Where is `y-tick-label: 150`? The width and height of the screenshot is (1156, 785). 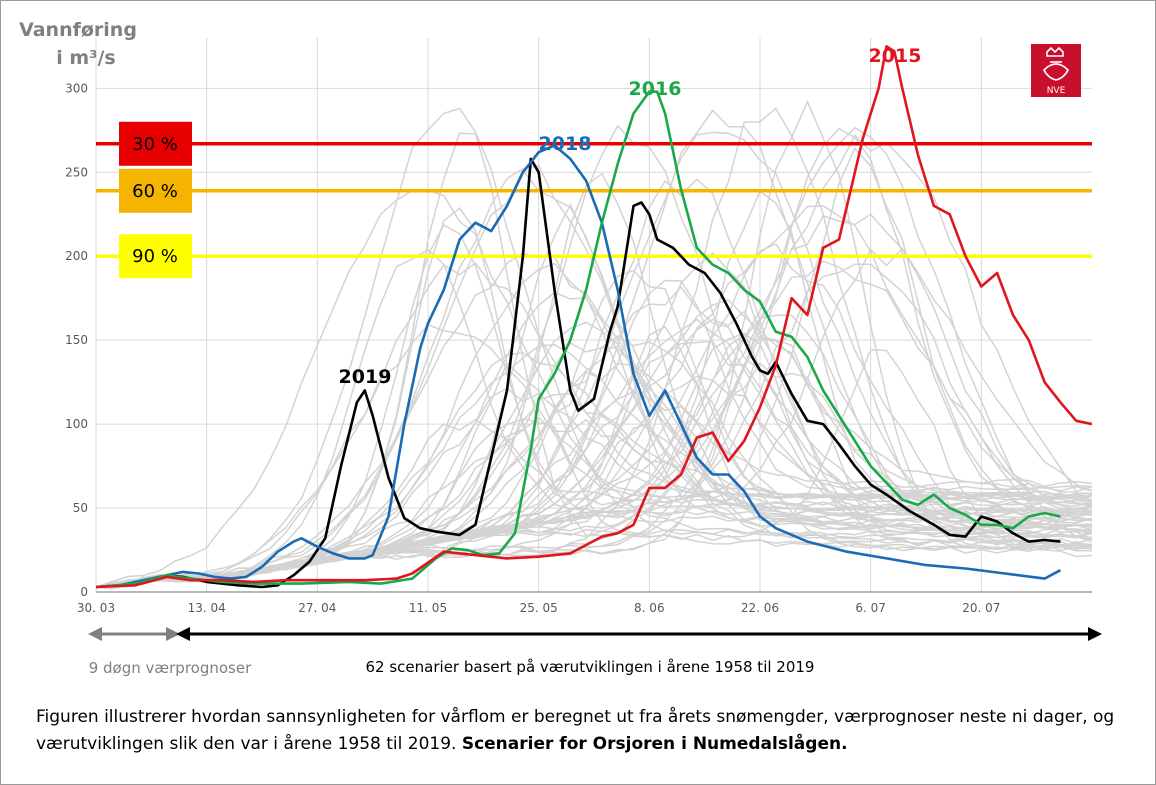 y-tick-label: 150 is located at coordinates (76, 340).